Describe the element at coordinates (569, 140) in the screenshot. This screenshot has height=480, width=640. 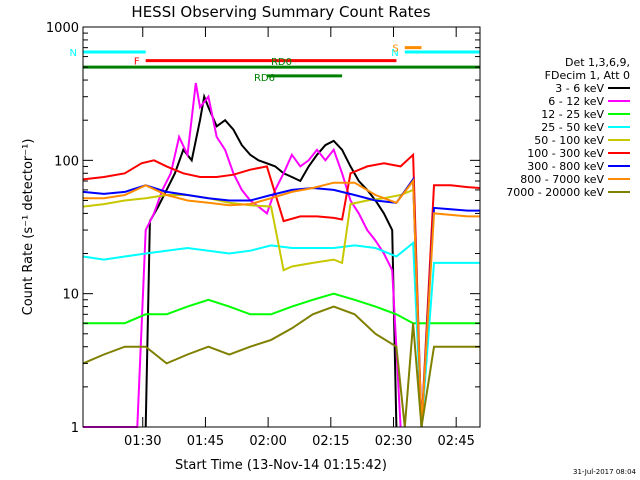
I see `legend-entry-4: 50 - 100 keV` at that location.